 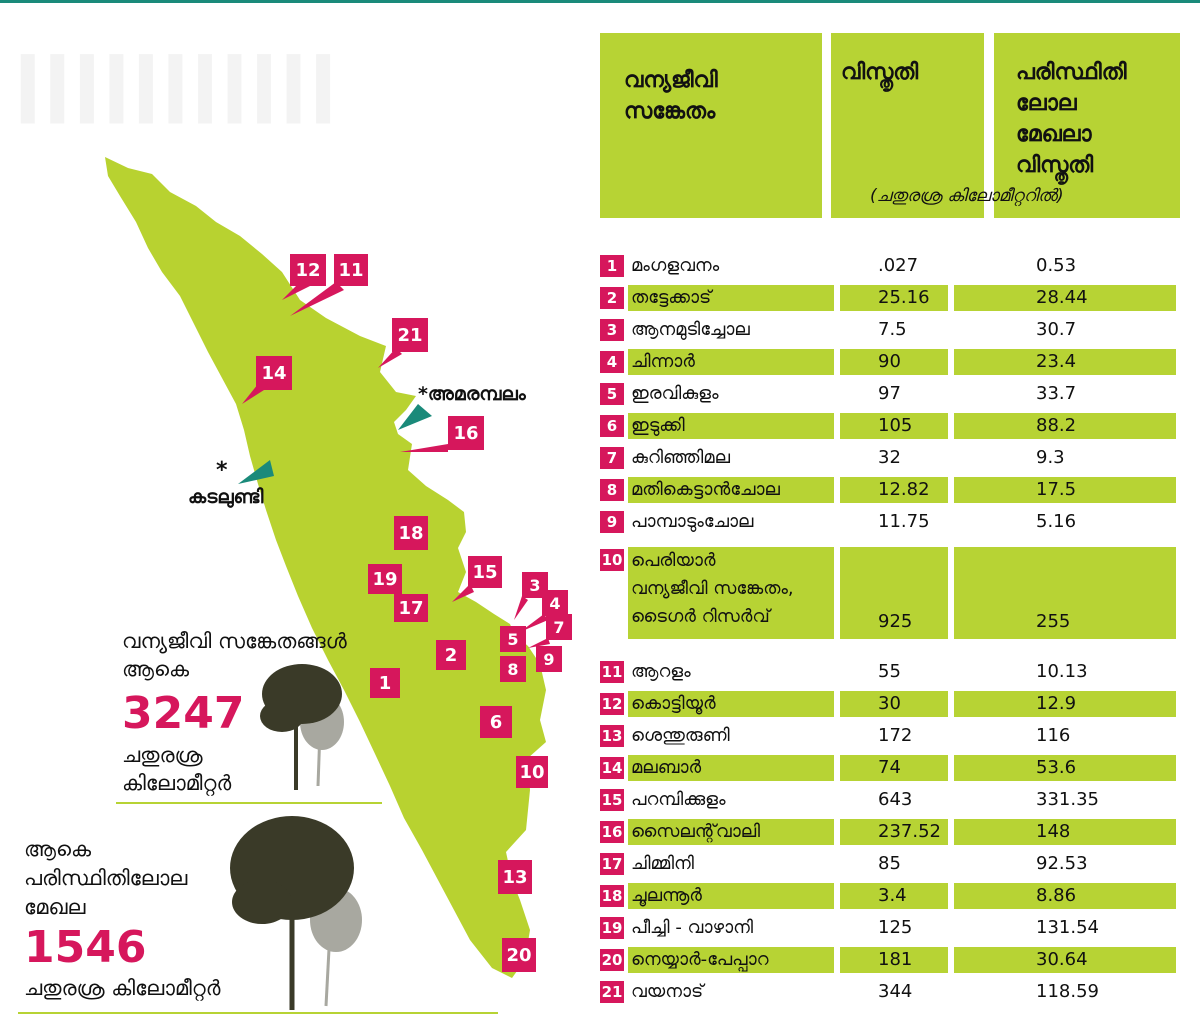 What do you see at coordinates (162, 755) in the screenshot?
I see `sanctuaries-unit: ചതുരശ്ര` at bounding box center [162, 755].